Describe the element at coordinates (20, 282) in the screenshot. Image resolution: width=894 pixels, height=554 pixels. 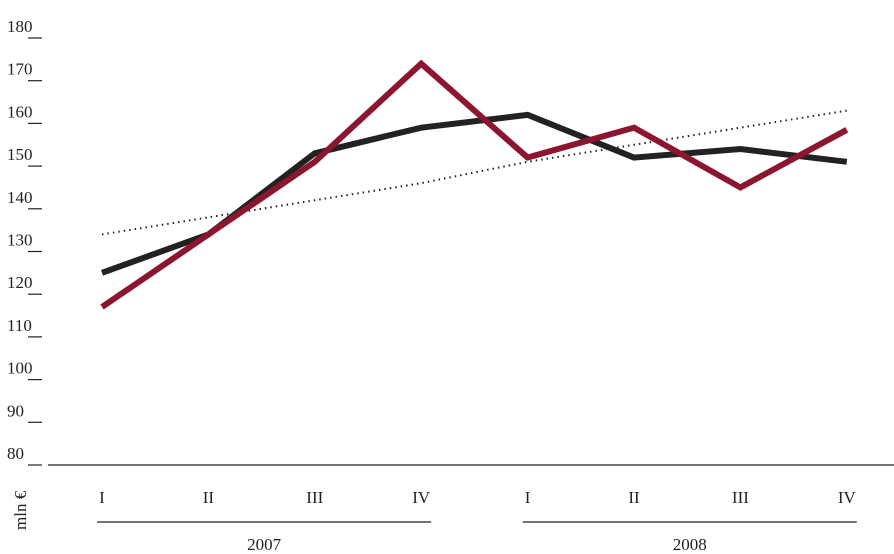
I see `y-tick-label: 120` at that location.